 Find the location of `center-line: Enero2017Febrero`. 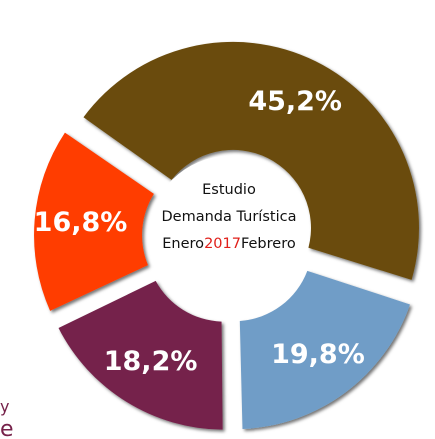

center-line: Enero2017Febrero is located at coordinates (229, 244).